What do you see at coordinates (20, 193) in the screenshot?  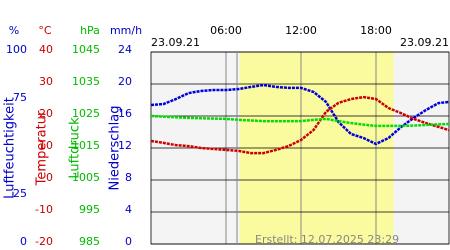 I see `y-tick-label: 25` at bounding box center [20, 193].